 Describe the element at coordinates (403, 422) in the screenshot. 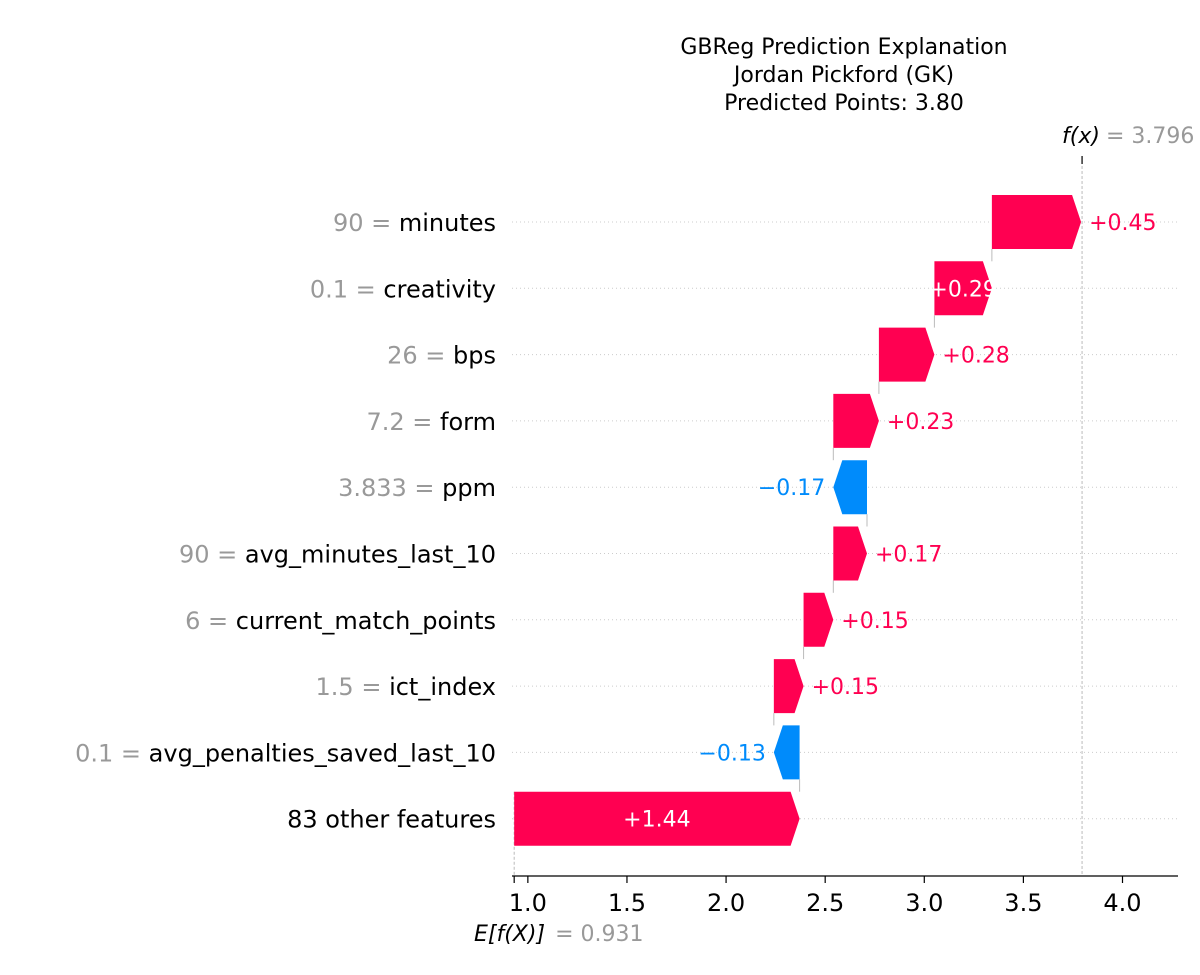

I see `feature-value: 7.2 =` at that location.